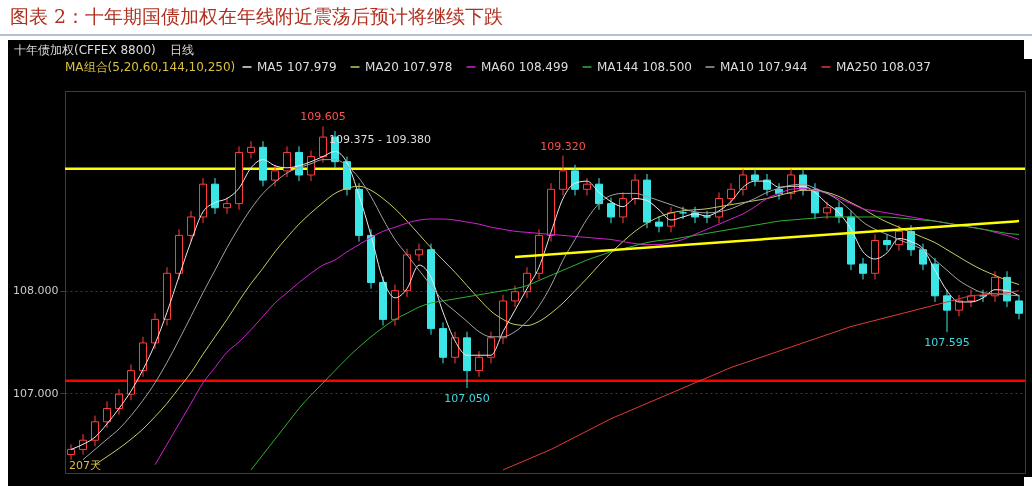 The width and height of the screenshot is (1032, 486). I want to click on legend-label: MA10 107.944, so click(764, 67).